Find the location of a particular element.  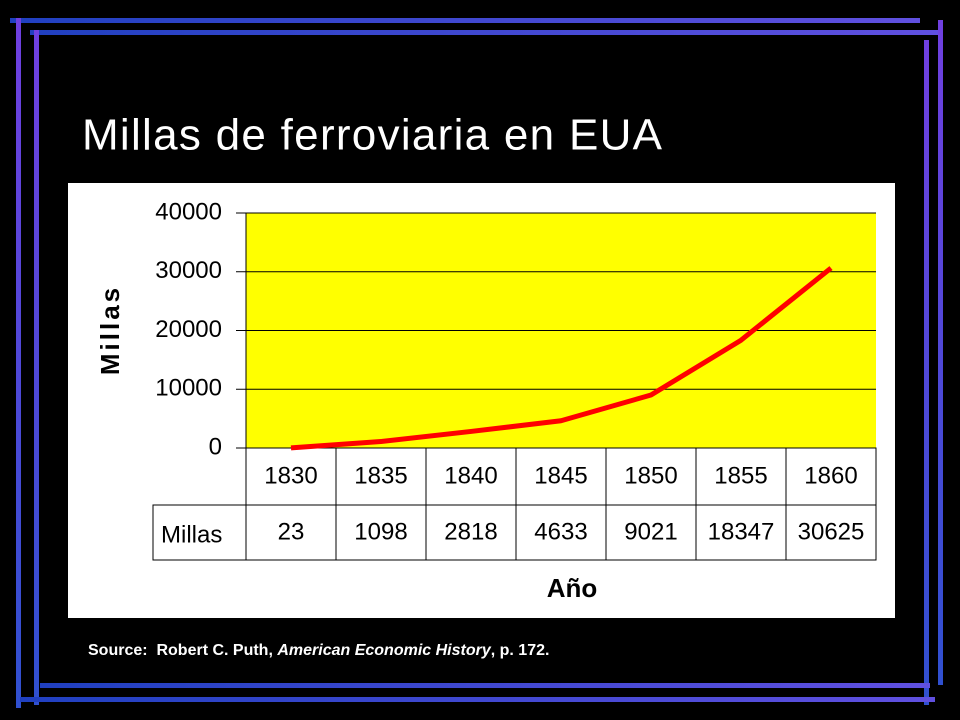

table-value: 30625 is located at coordinates (831, 531).